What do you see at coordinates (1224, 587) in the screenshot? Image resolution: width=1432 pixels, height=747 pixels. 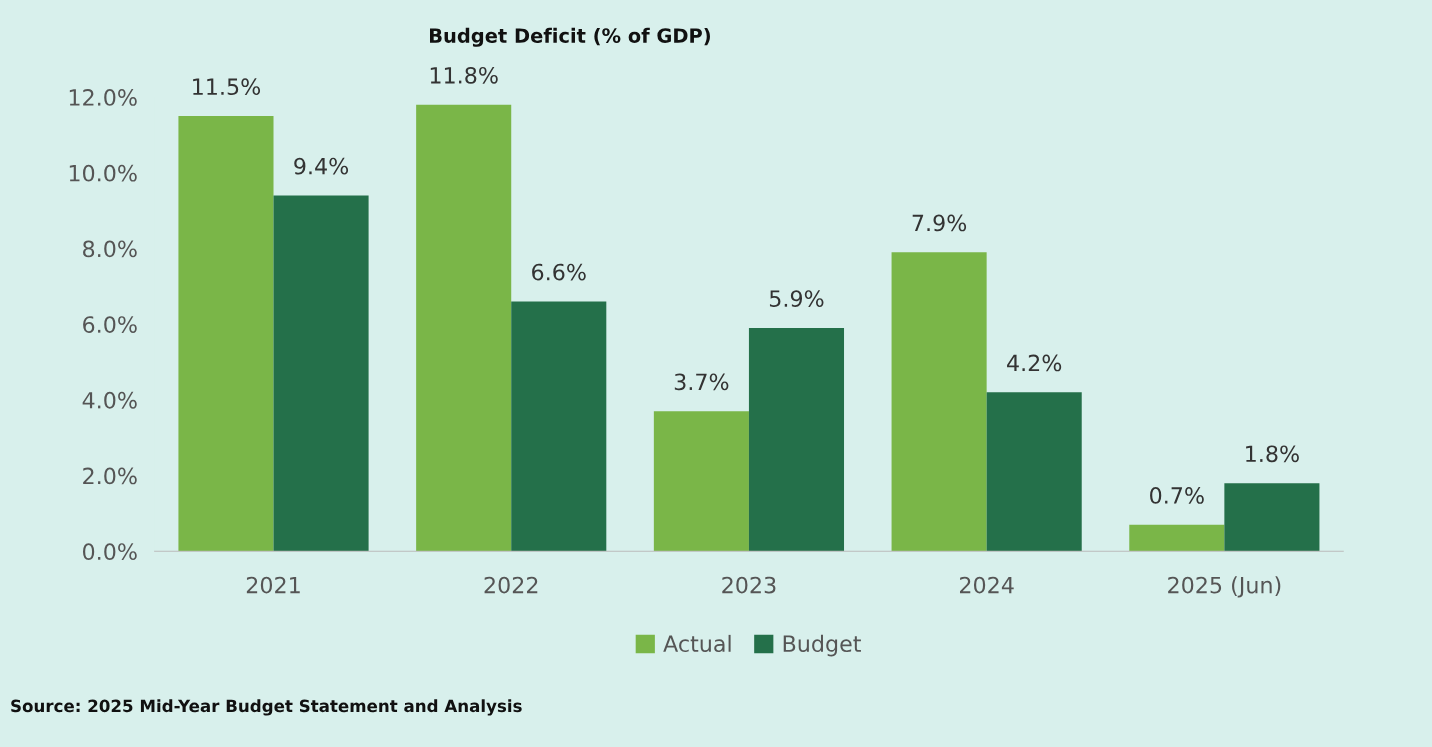 I see `x-tick-label: 2025 (Jun)` at bounding box center [1224, 587].